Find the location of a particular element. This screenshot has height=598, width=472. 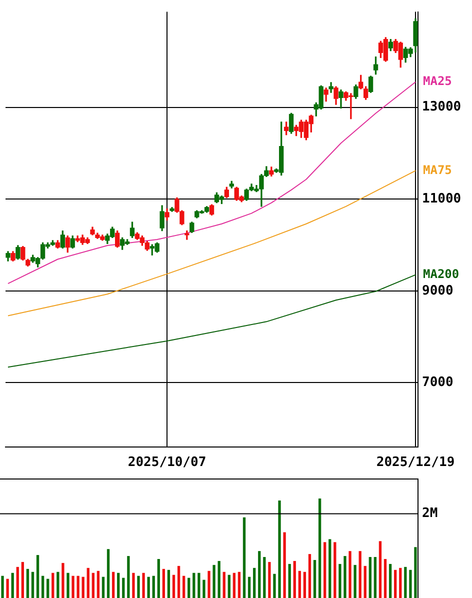

series-label: MA200 is located at coordinates (441, 273).